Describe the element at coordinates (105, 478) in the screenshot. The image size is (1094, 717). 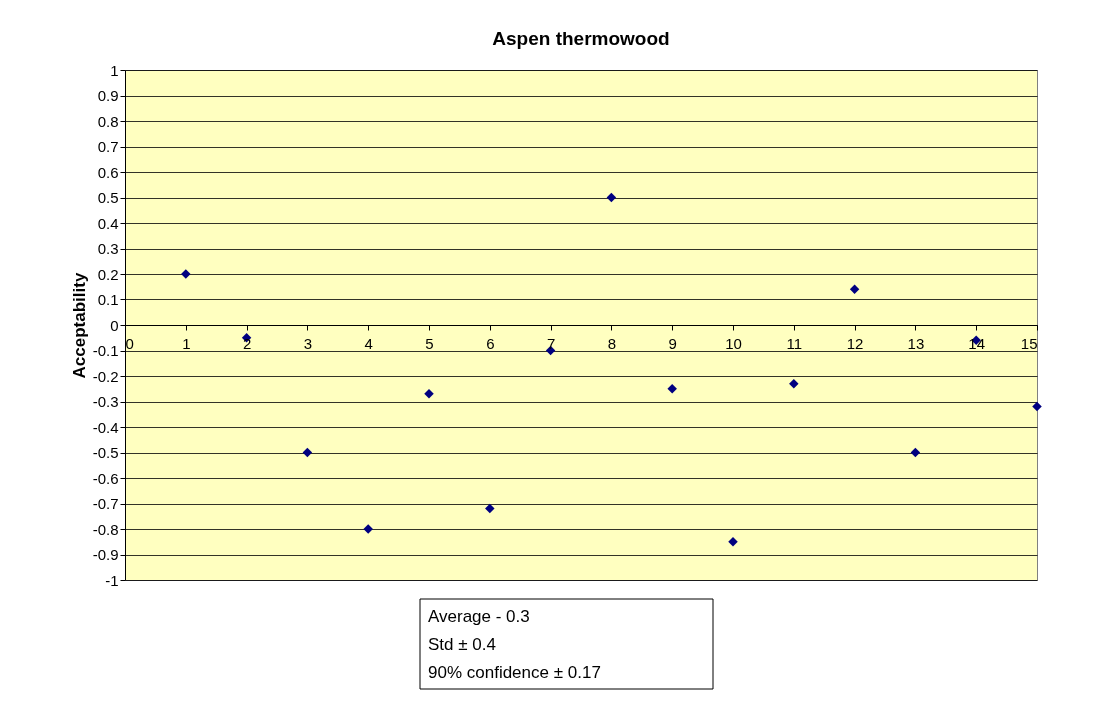
I see `y-tick-label: -0.6` at that location.